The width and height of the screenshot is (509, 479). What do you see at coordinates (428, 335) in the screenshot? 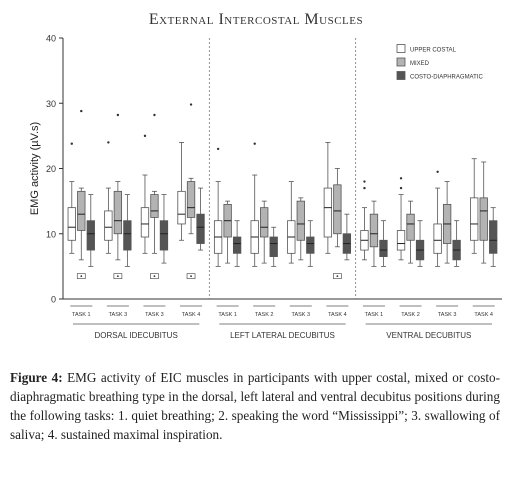
I see `group-label: VENTRAL DECUBITUS` at bounding box center [428, 335].